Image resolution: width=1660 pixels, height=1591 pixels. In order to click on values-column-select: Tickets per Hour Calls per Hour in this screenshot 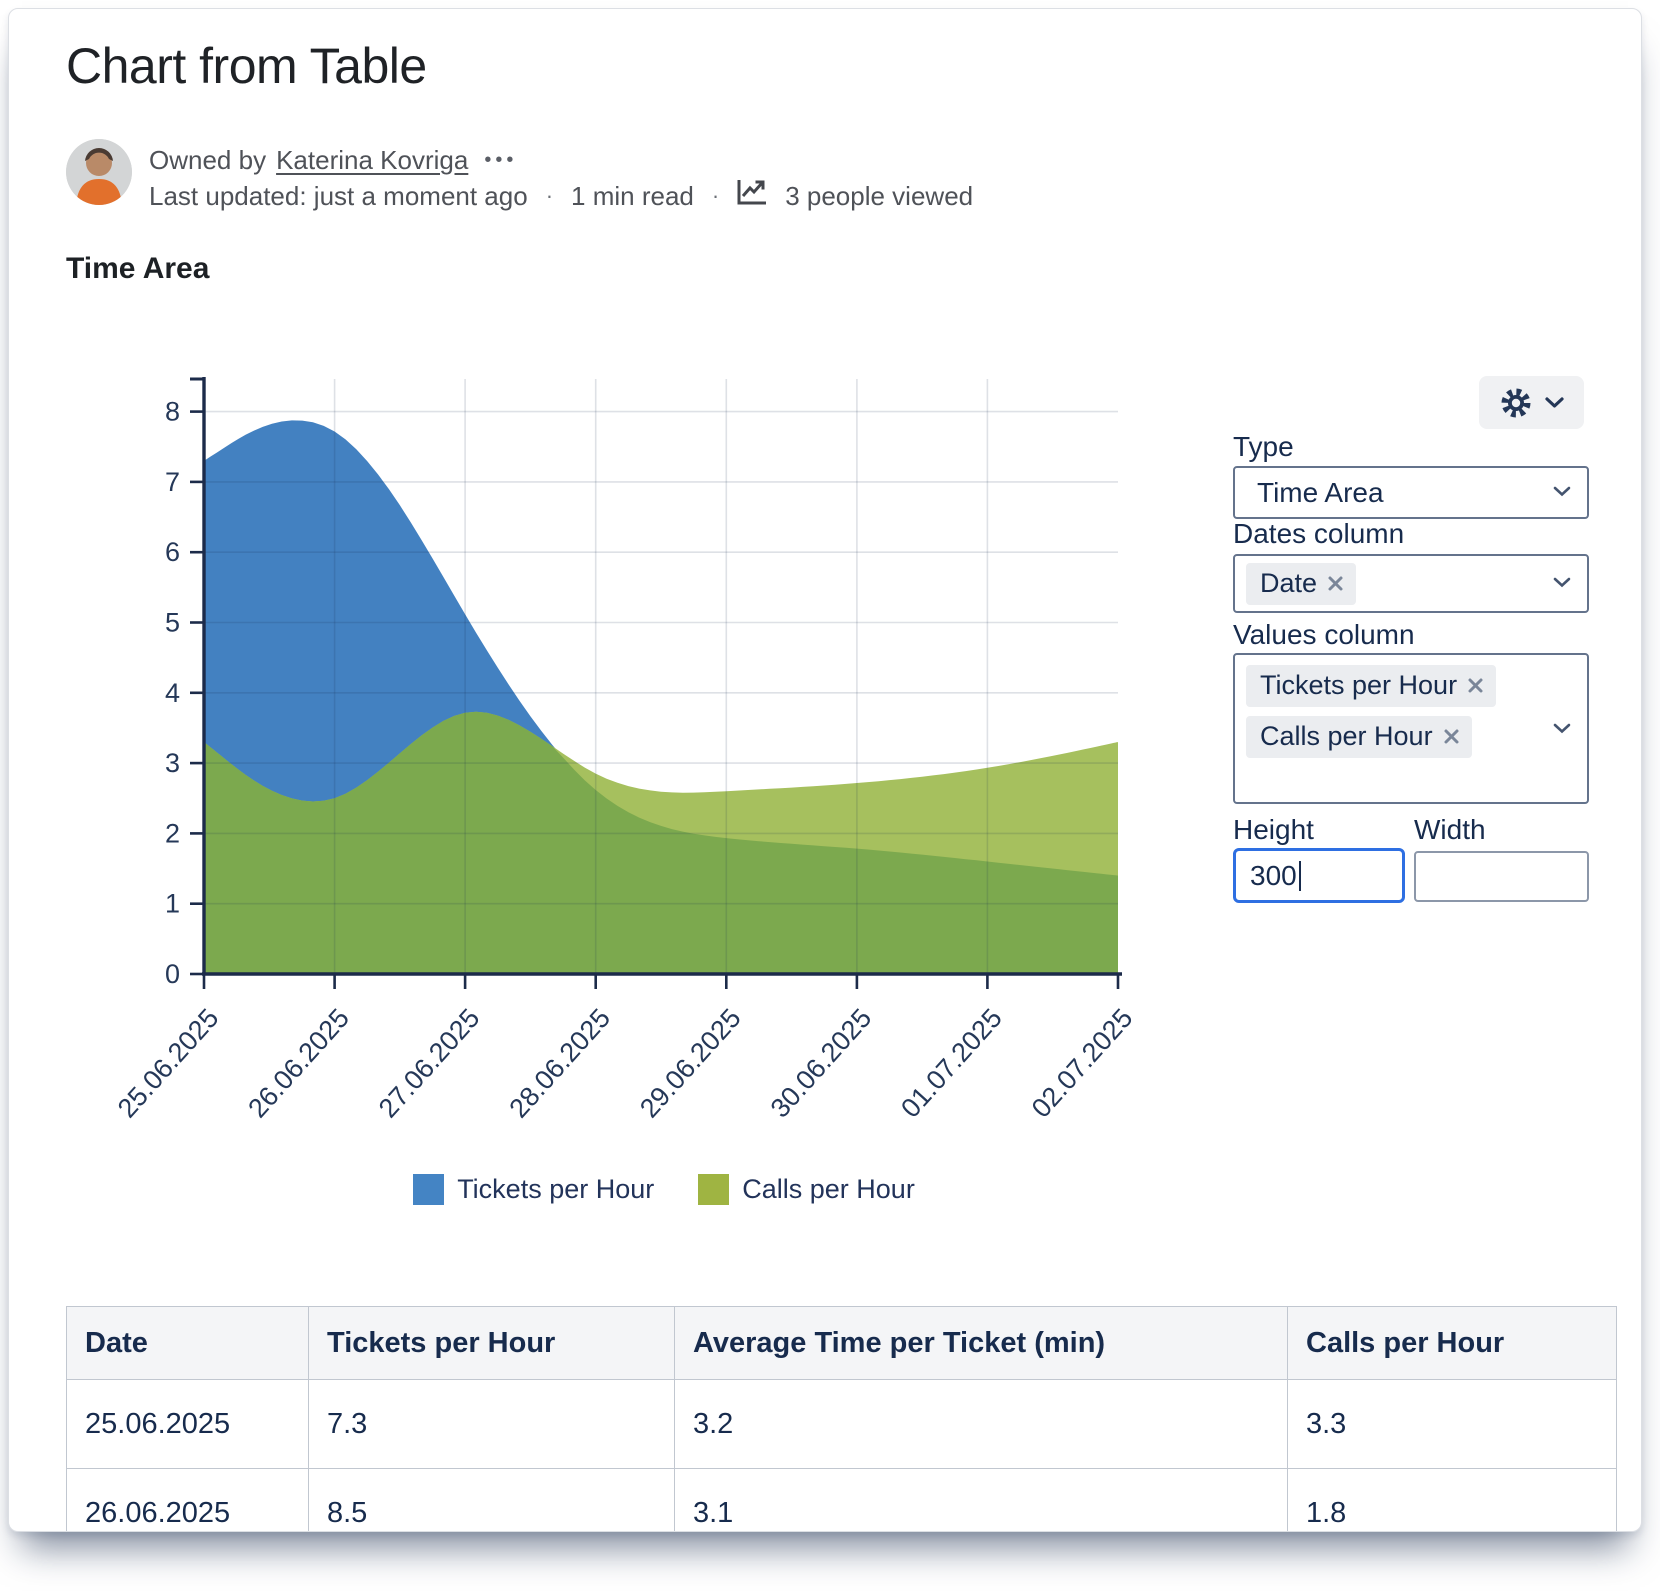, I will do `click(1411, 728)`.